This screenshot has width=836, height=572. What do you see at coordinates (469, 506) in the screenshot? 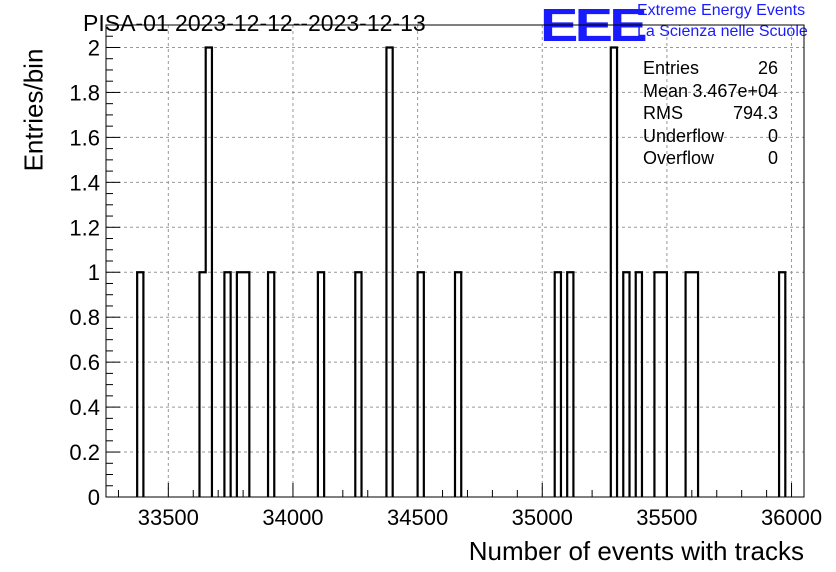
I see `x-axis-ticks: 33500 34000 34500 35000 35500 36000` at bounding box center [469, 506].